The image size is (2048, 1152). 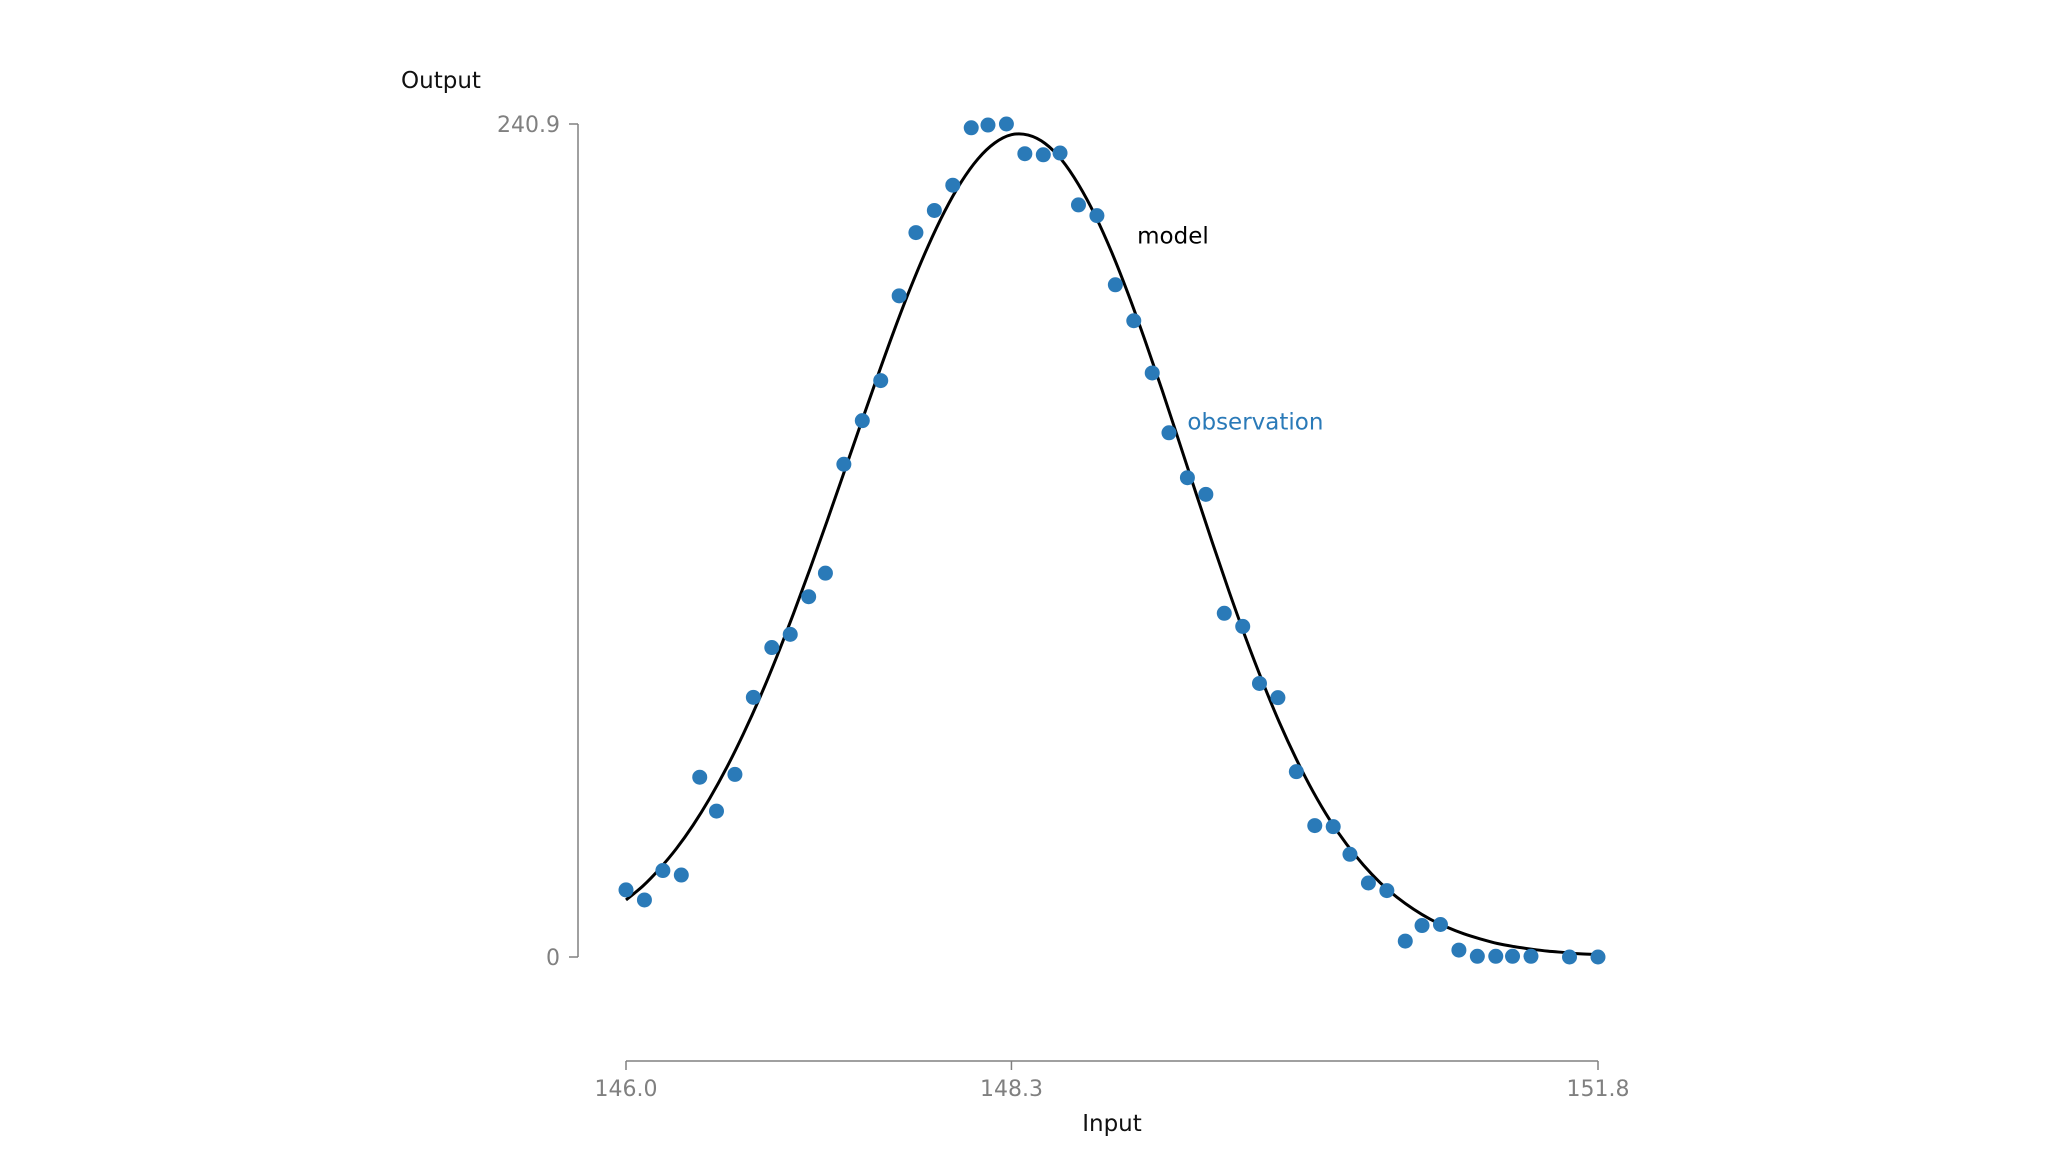 What do you see at coordinates (626, 1089) in the screenshot?
I see `x-tick-label: 146.0` at bounding box center [626, 1089].